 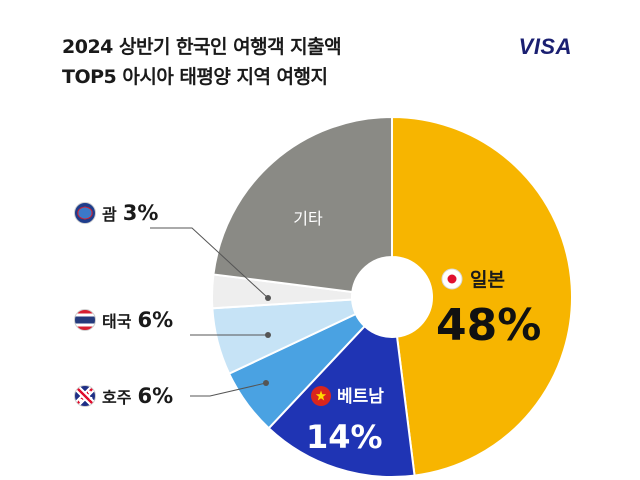 I want to click on legend-guam: 괌 3%, so click(x=116, y=213).